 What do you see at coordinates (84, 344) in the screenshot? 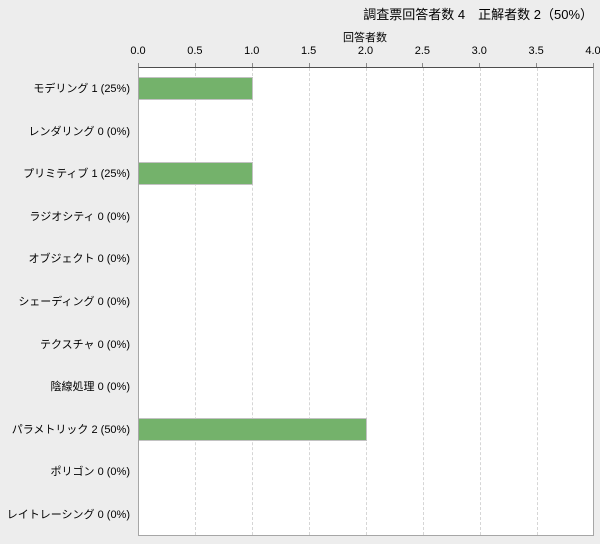
I see `category-label: テクスチャ 0 (0%)` at bounding box center [84, 344].